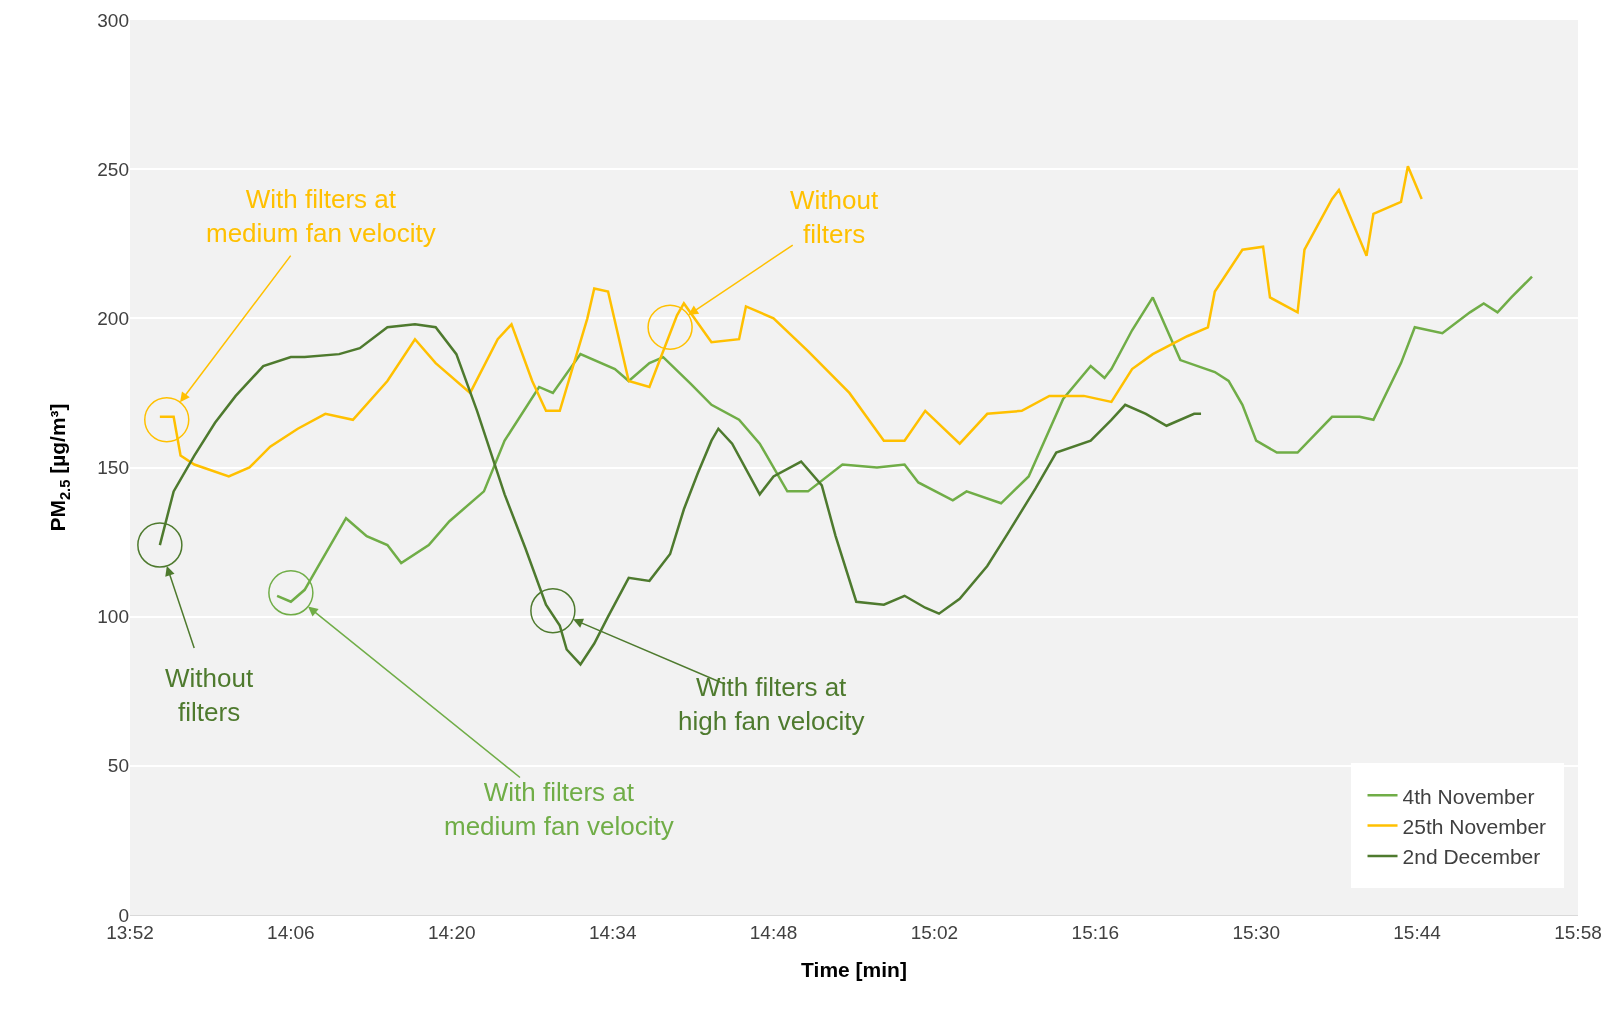 This screenshot has height=1017, width=1611. I want to click on x-tick-label: 14:20, so click(451, 932).